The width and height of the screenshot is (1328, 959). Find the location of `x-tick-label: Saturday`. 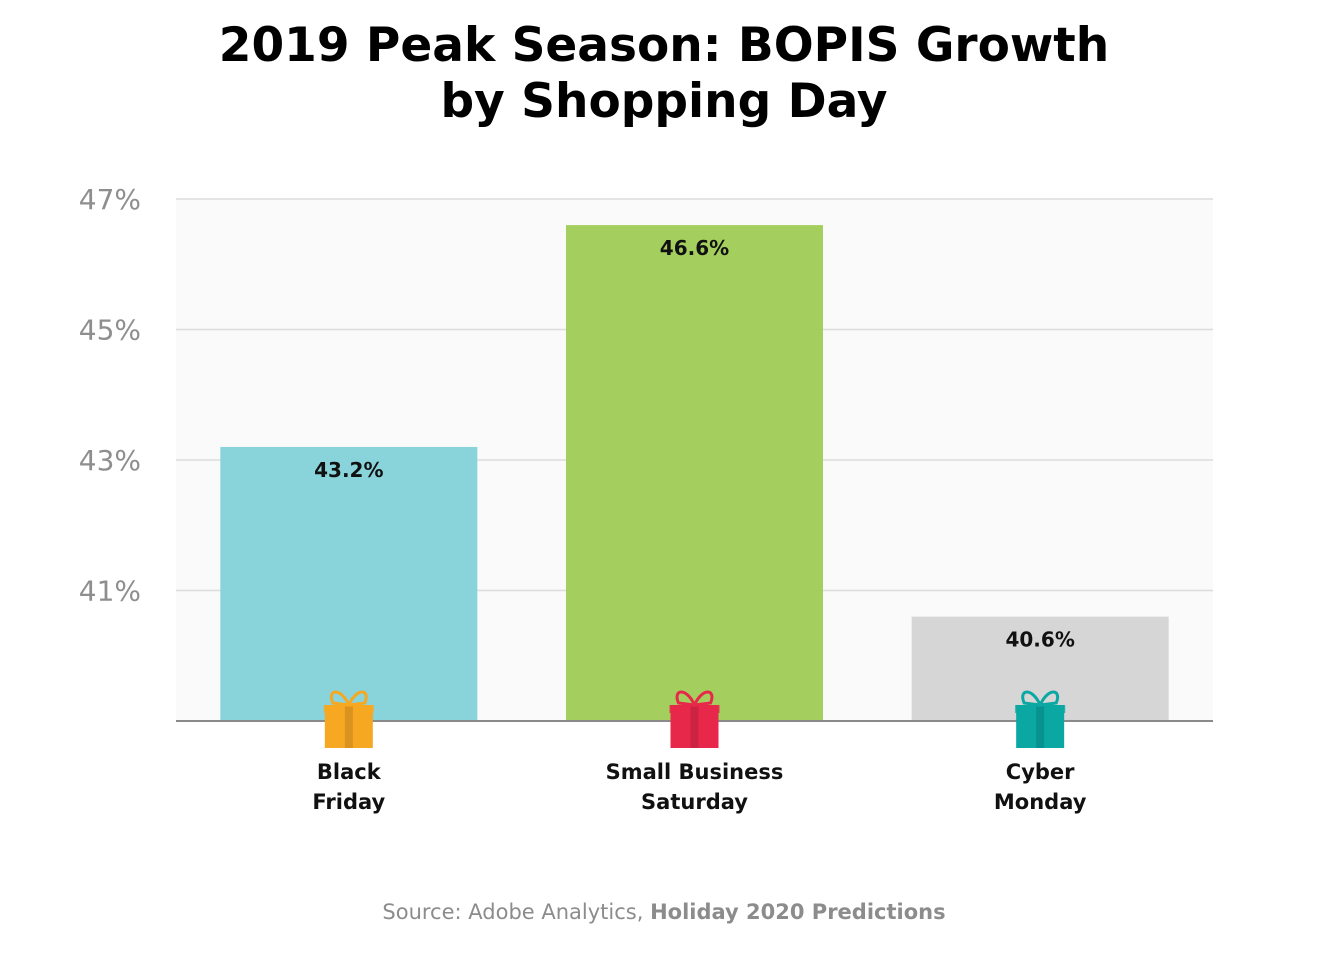

x-tick-label: Saturday is located at coordinates (694, 802).